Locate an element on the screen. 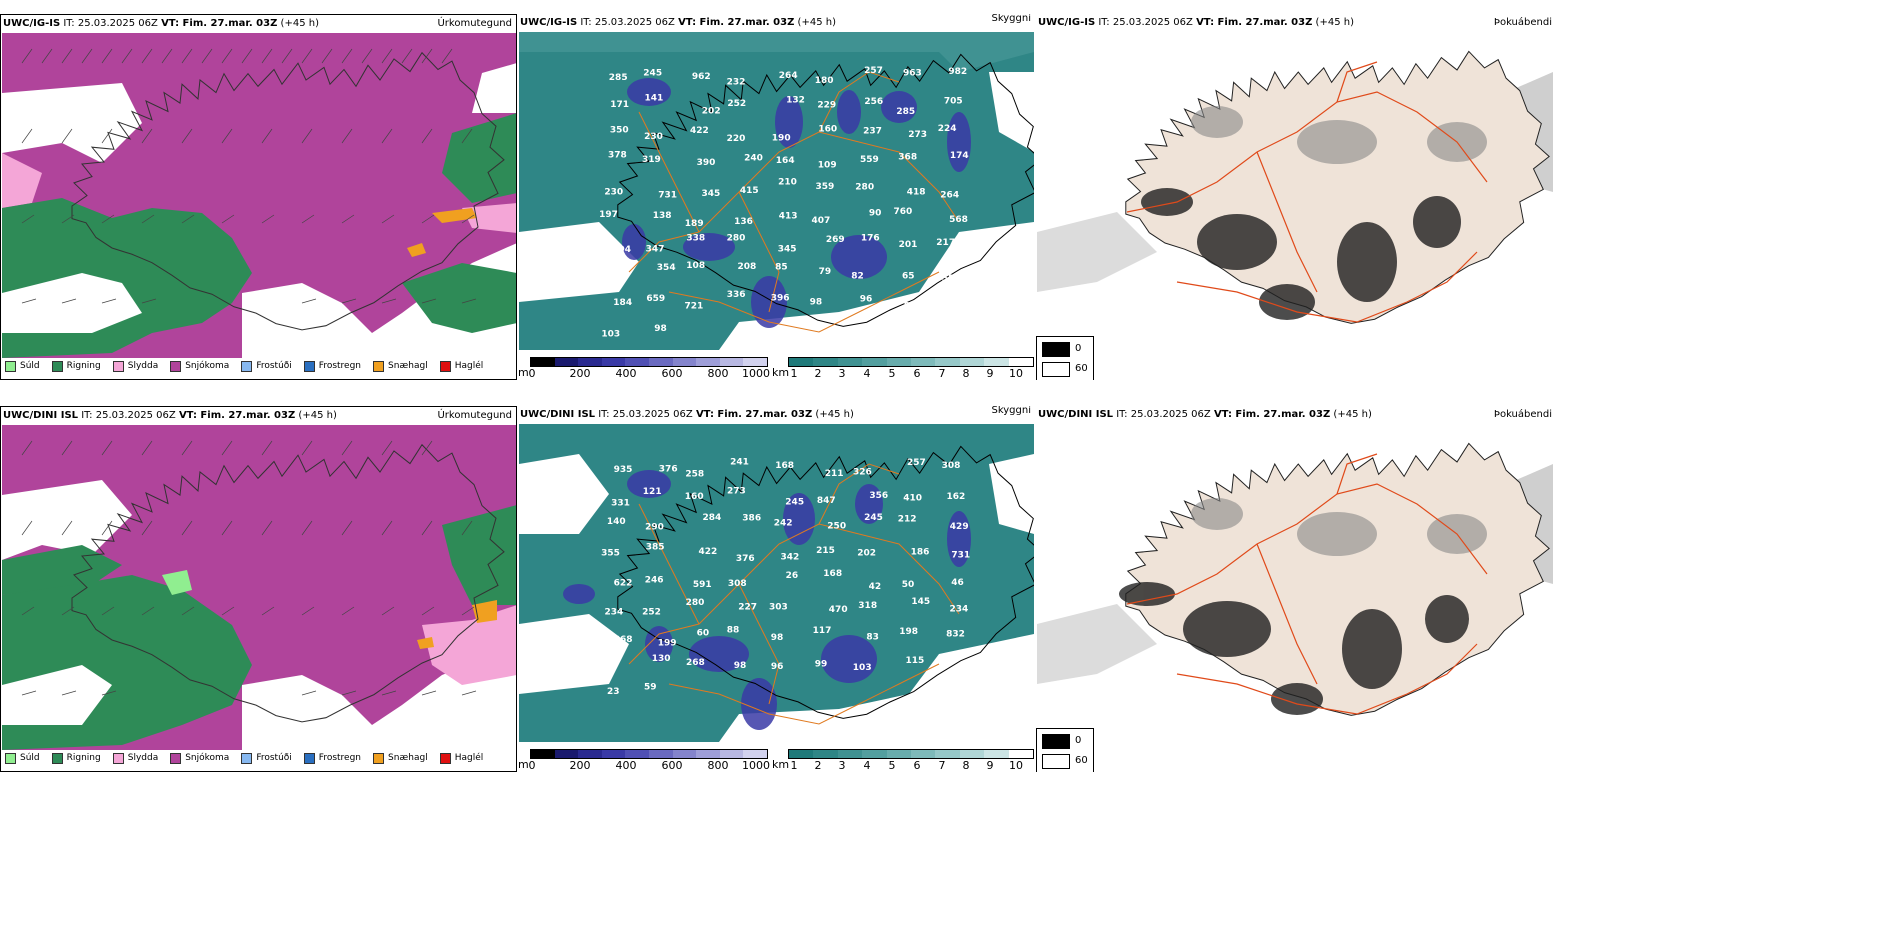 The height and width of the screenshot is (950, 1900). cloud-base-label: 90 is located at coordinates (875, 214).